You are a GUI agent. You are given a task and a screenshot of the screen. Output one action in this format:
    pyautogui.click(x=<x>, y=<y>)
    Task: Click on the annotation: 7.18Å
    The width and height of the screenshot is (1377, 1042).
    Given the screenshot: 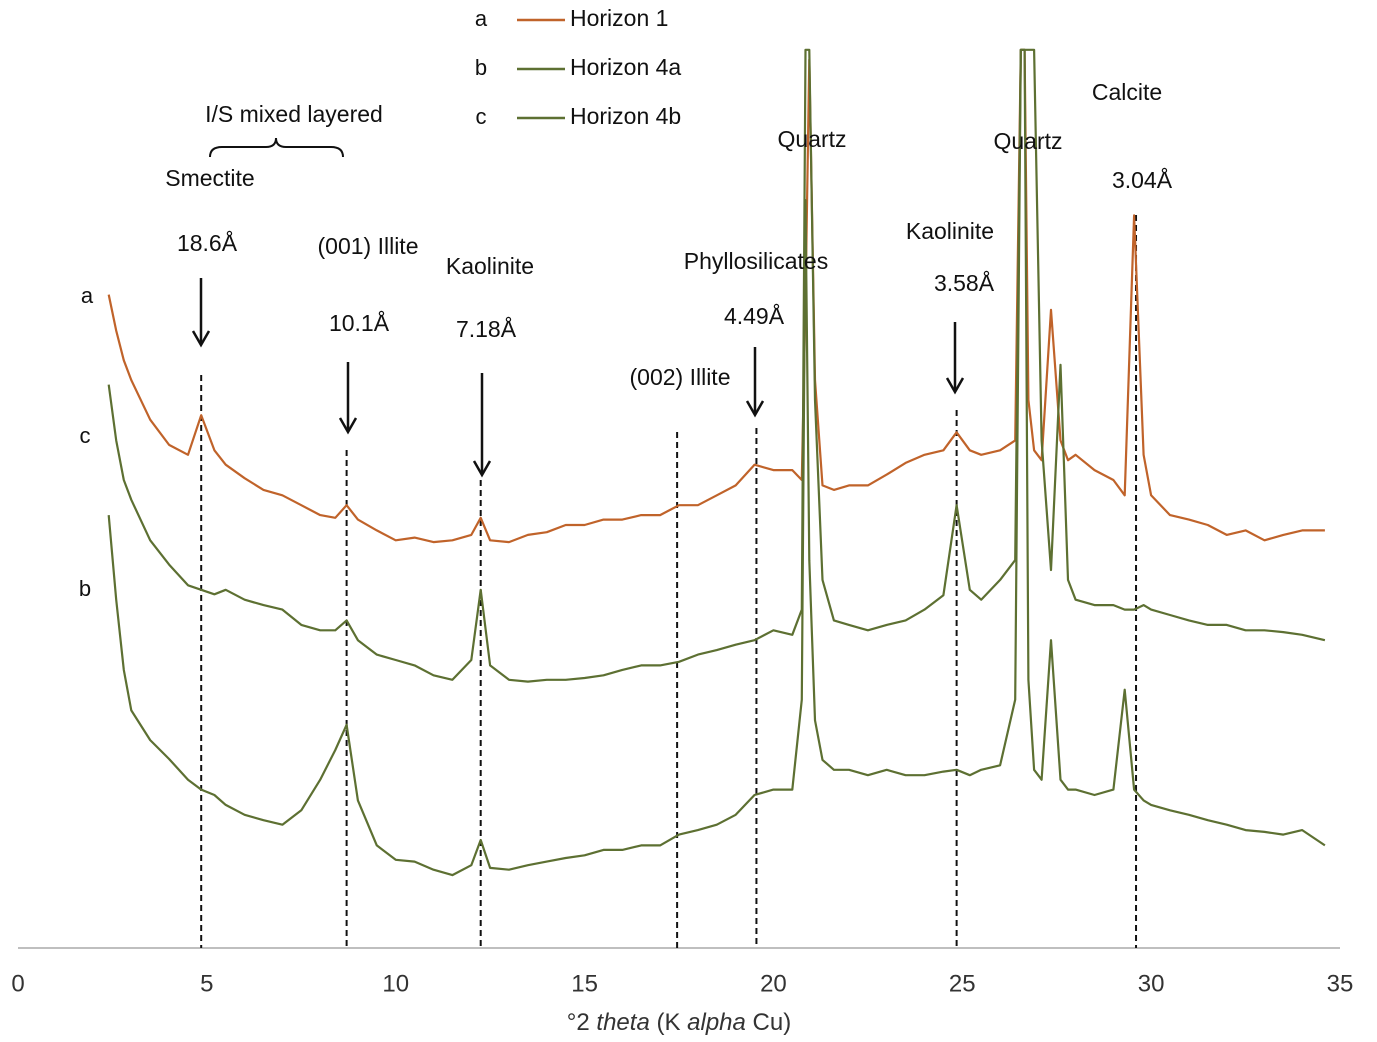 What is the action you would take?
    pyautogui.click(x=486, y=328)
    